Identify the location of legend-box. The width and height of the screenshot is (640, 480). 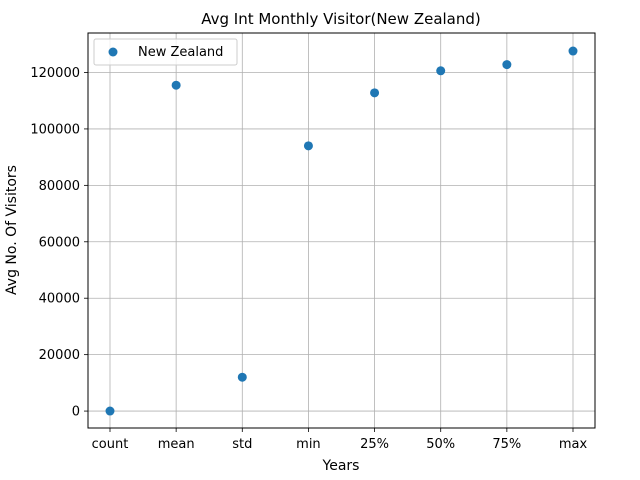
(165, 52).